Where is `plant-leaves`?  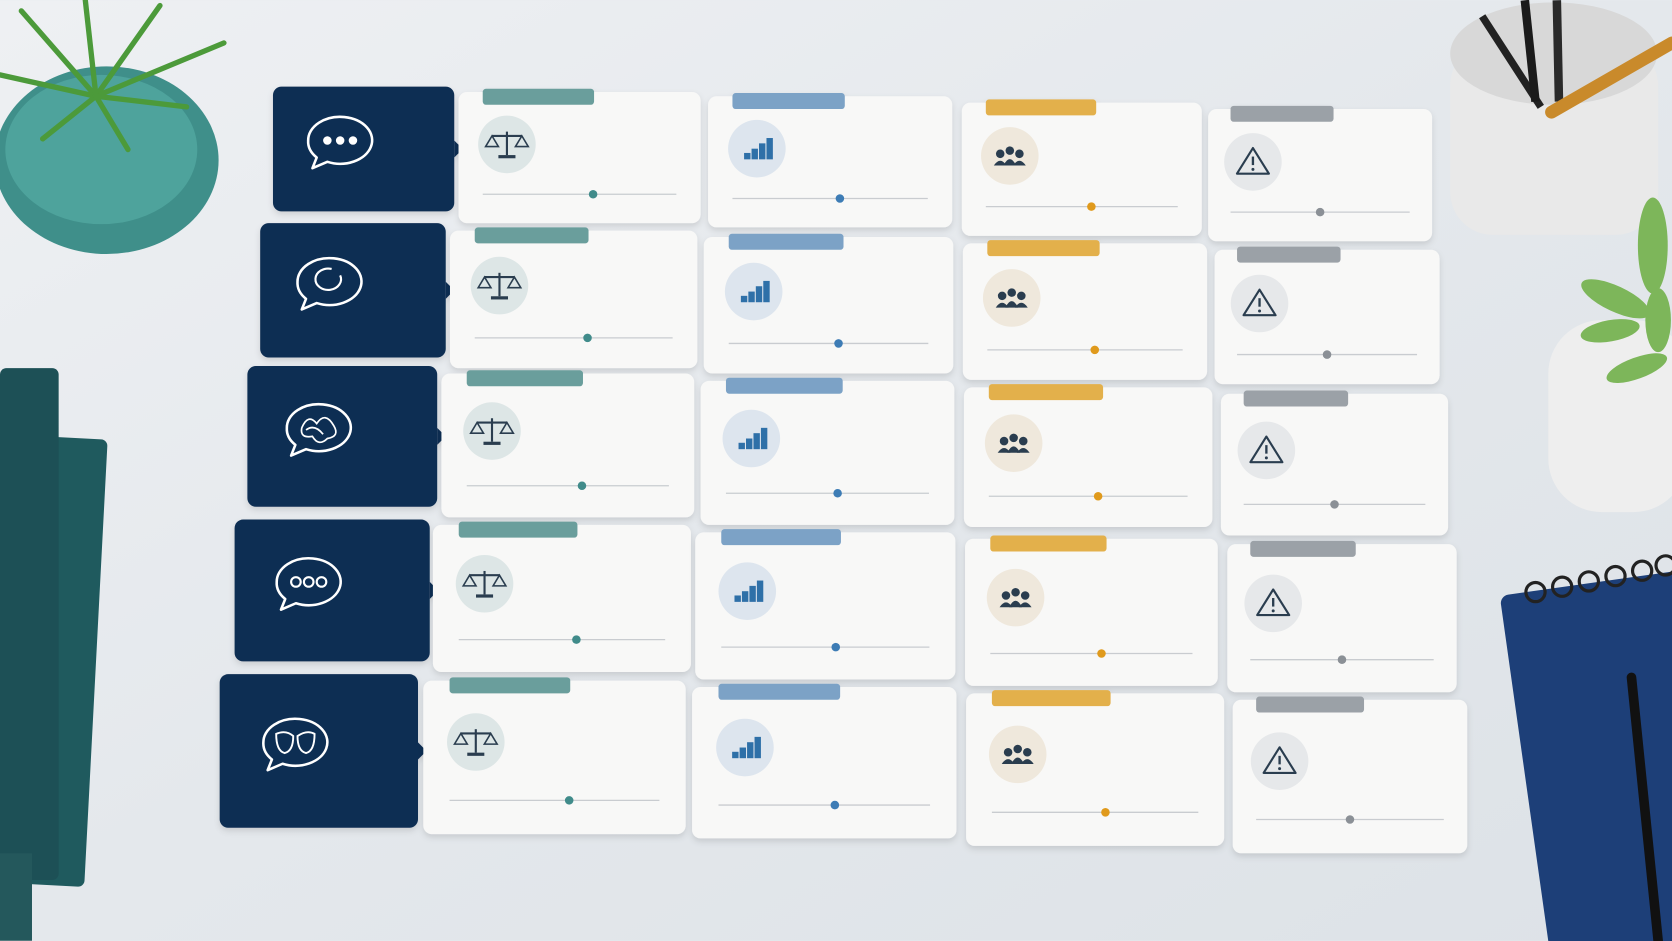 plant-leaves is located at coordinates (113, 76).